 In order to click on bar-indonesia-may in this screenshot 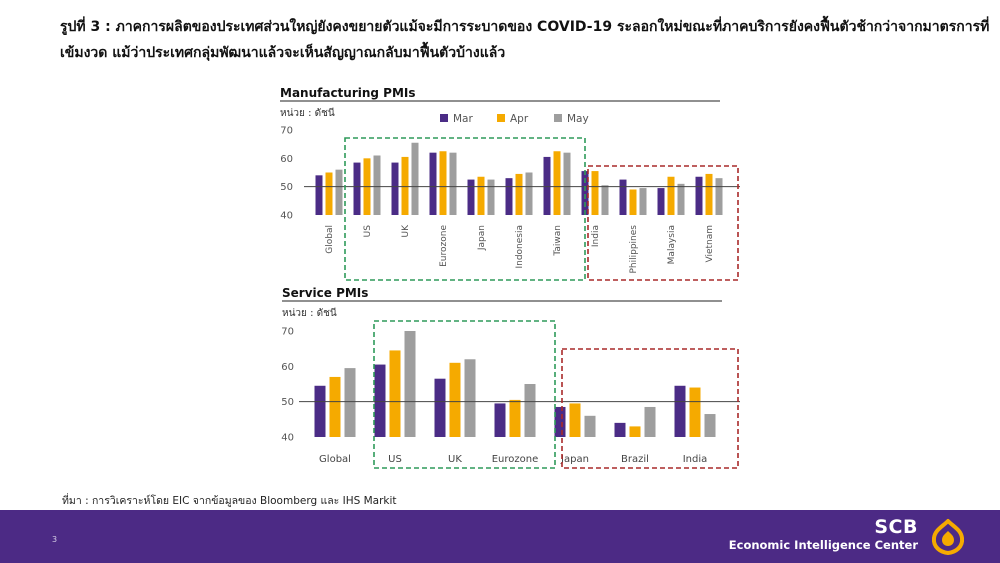, I will do `click(529, 193)`.